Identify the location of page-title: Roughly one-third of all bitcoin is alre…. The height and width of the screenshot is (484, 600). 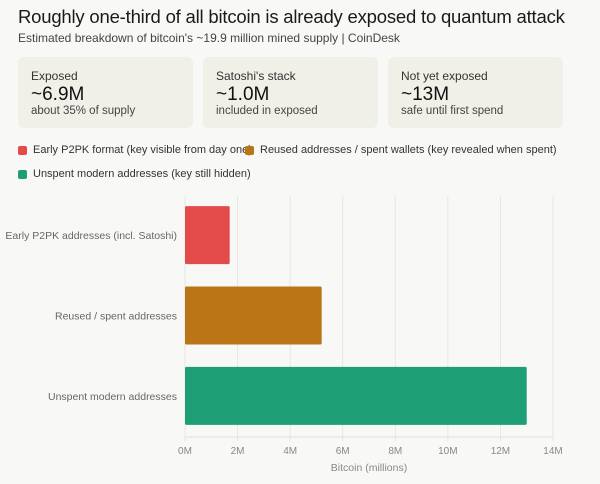
(291, 16).